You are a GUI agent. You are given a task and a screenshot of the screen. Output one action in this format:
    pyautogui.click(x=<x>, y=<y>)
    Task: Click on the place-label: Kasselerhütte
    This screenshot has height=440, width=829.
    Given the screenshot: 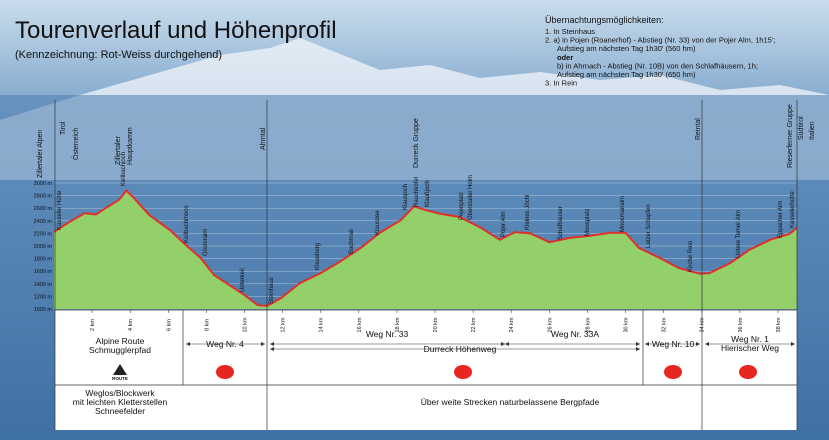 What is the action you would take?
    pyautogui.click(x=793, y=209)
    